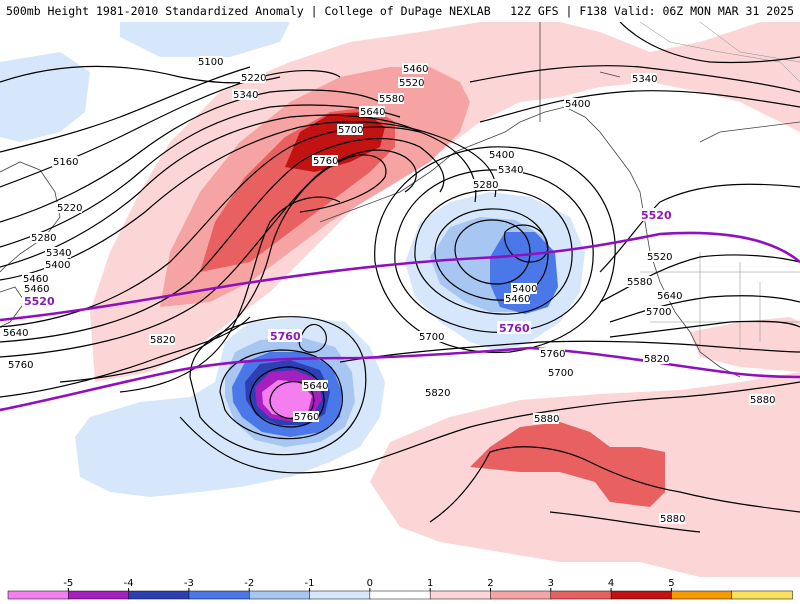 The height and width of the screenshot is (604, 800). I want to click on colorbar-ticks: -5 -4 -3 -2 -1 0 1 2 3 4 5, so click(369, 584).